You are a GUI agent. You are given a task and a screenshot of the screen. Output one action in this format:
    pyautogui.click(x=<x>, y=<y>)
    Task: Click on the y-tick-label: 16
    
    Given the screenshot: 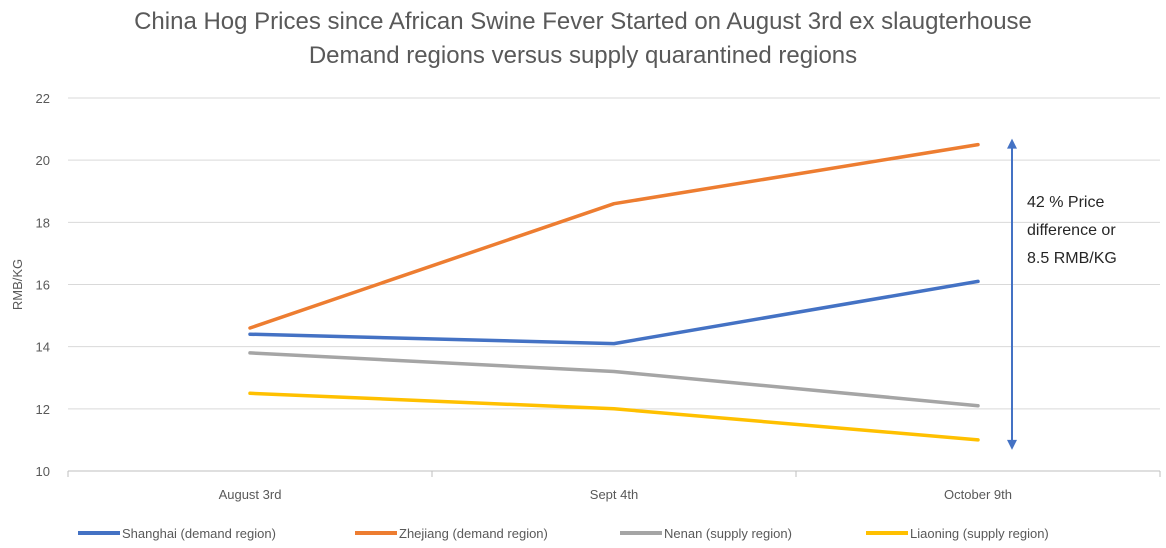 What is the action you would take?
    pyautogui.click(x=43, y=285)
    